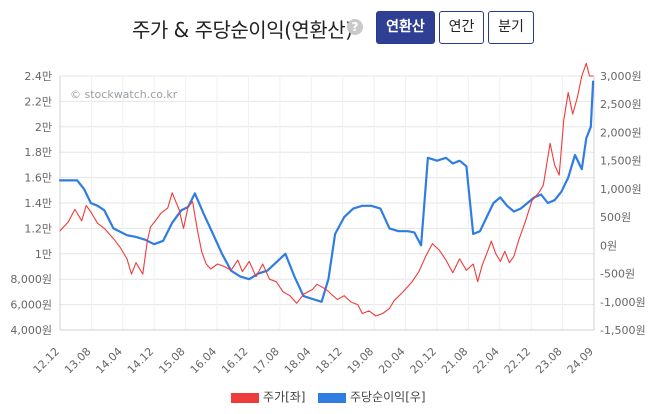  I want to click on x-tick-label: 14.12, so click(140, 360).